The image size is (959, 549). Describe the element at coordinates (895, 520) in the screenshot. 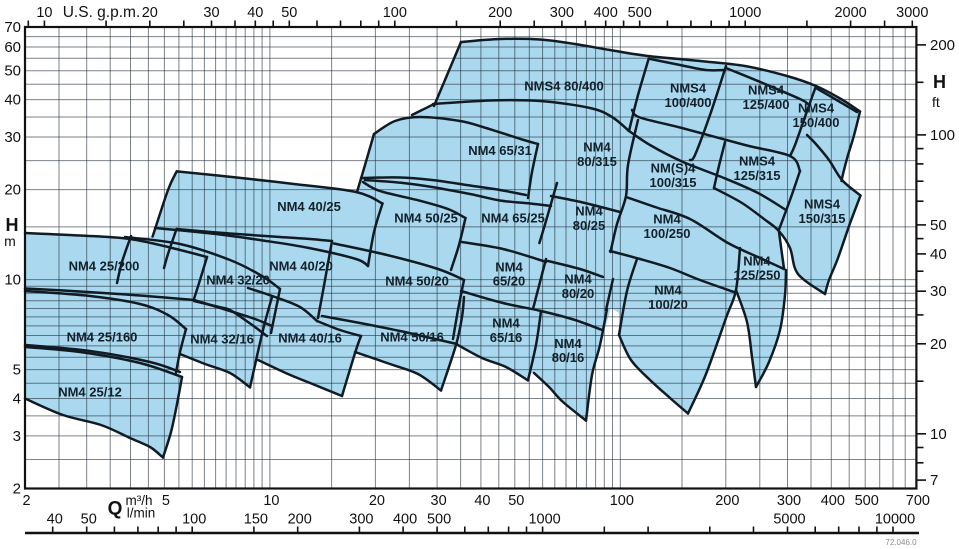

I see `svg-text: 10000` at that location.